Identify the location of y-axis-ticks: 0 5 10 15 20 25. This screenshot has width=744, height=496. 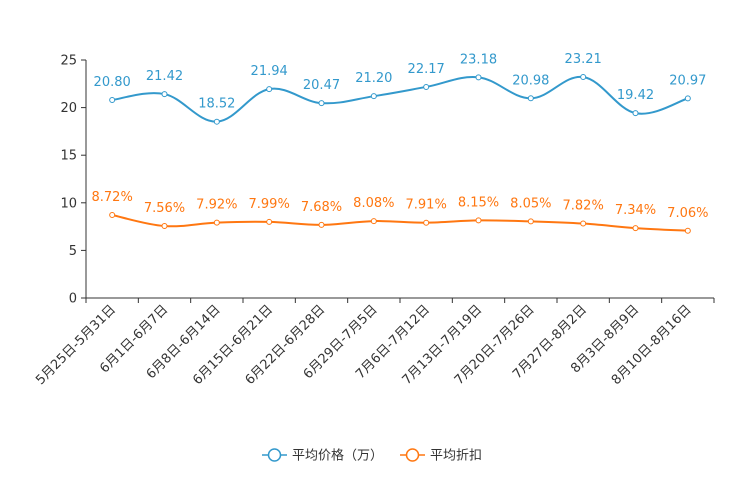
(73, 180).